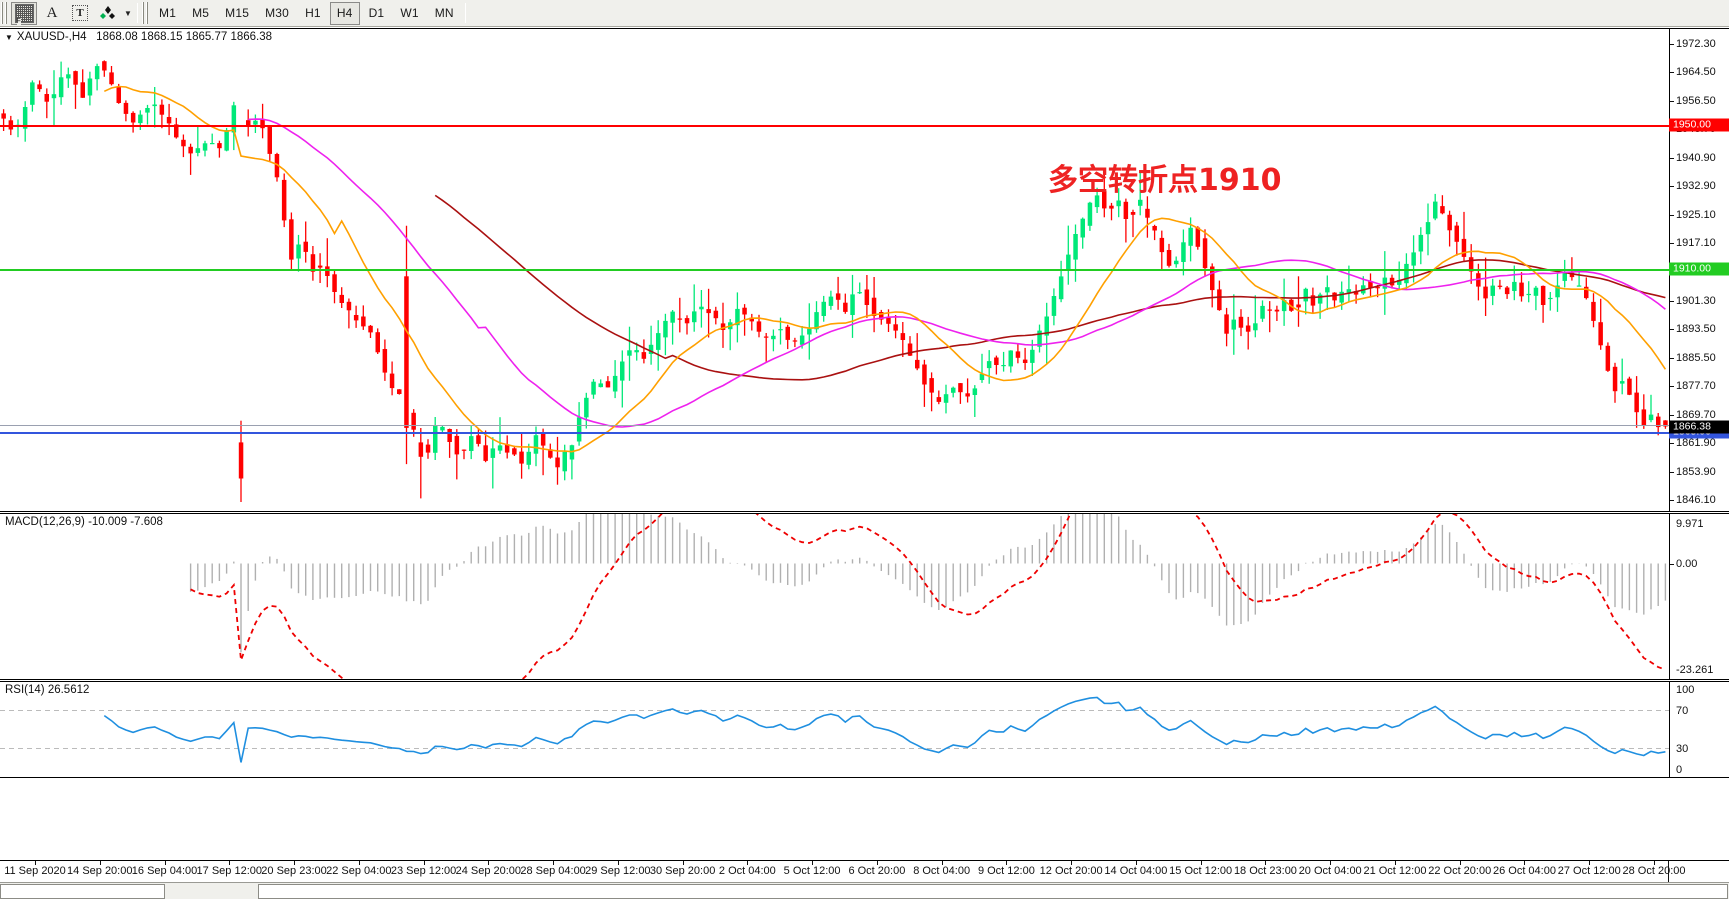 This screenshot has width=1729, height=899. I want to click on time-tick-label: 29 Sep 12:00, so click(618, 871).